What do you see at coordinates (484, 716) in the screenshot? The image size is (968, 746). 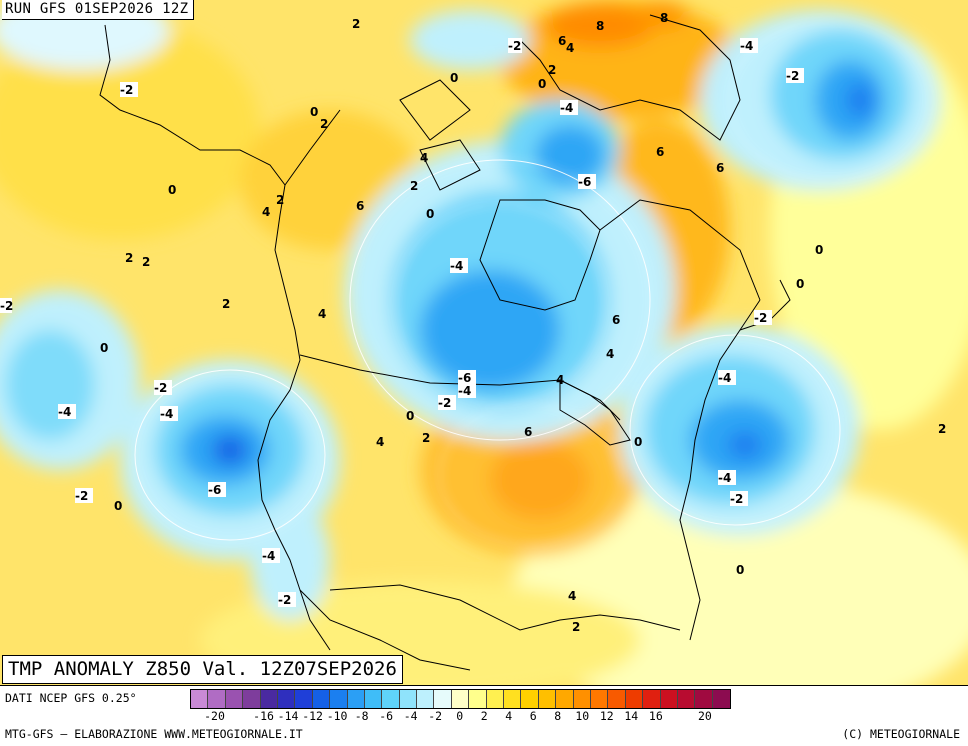 I see `color-scale-tick-label: 2` at bounding box center [484, 716].